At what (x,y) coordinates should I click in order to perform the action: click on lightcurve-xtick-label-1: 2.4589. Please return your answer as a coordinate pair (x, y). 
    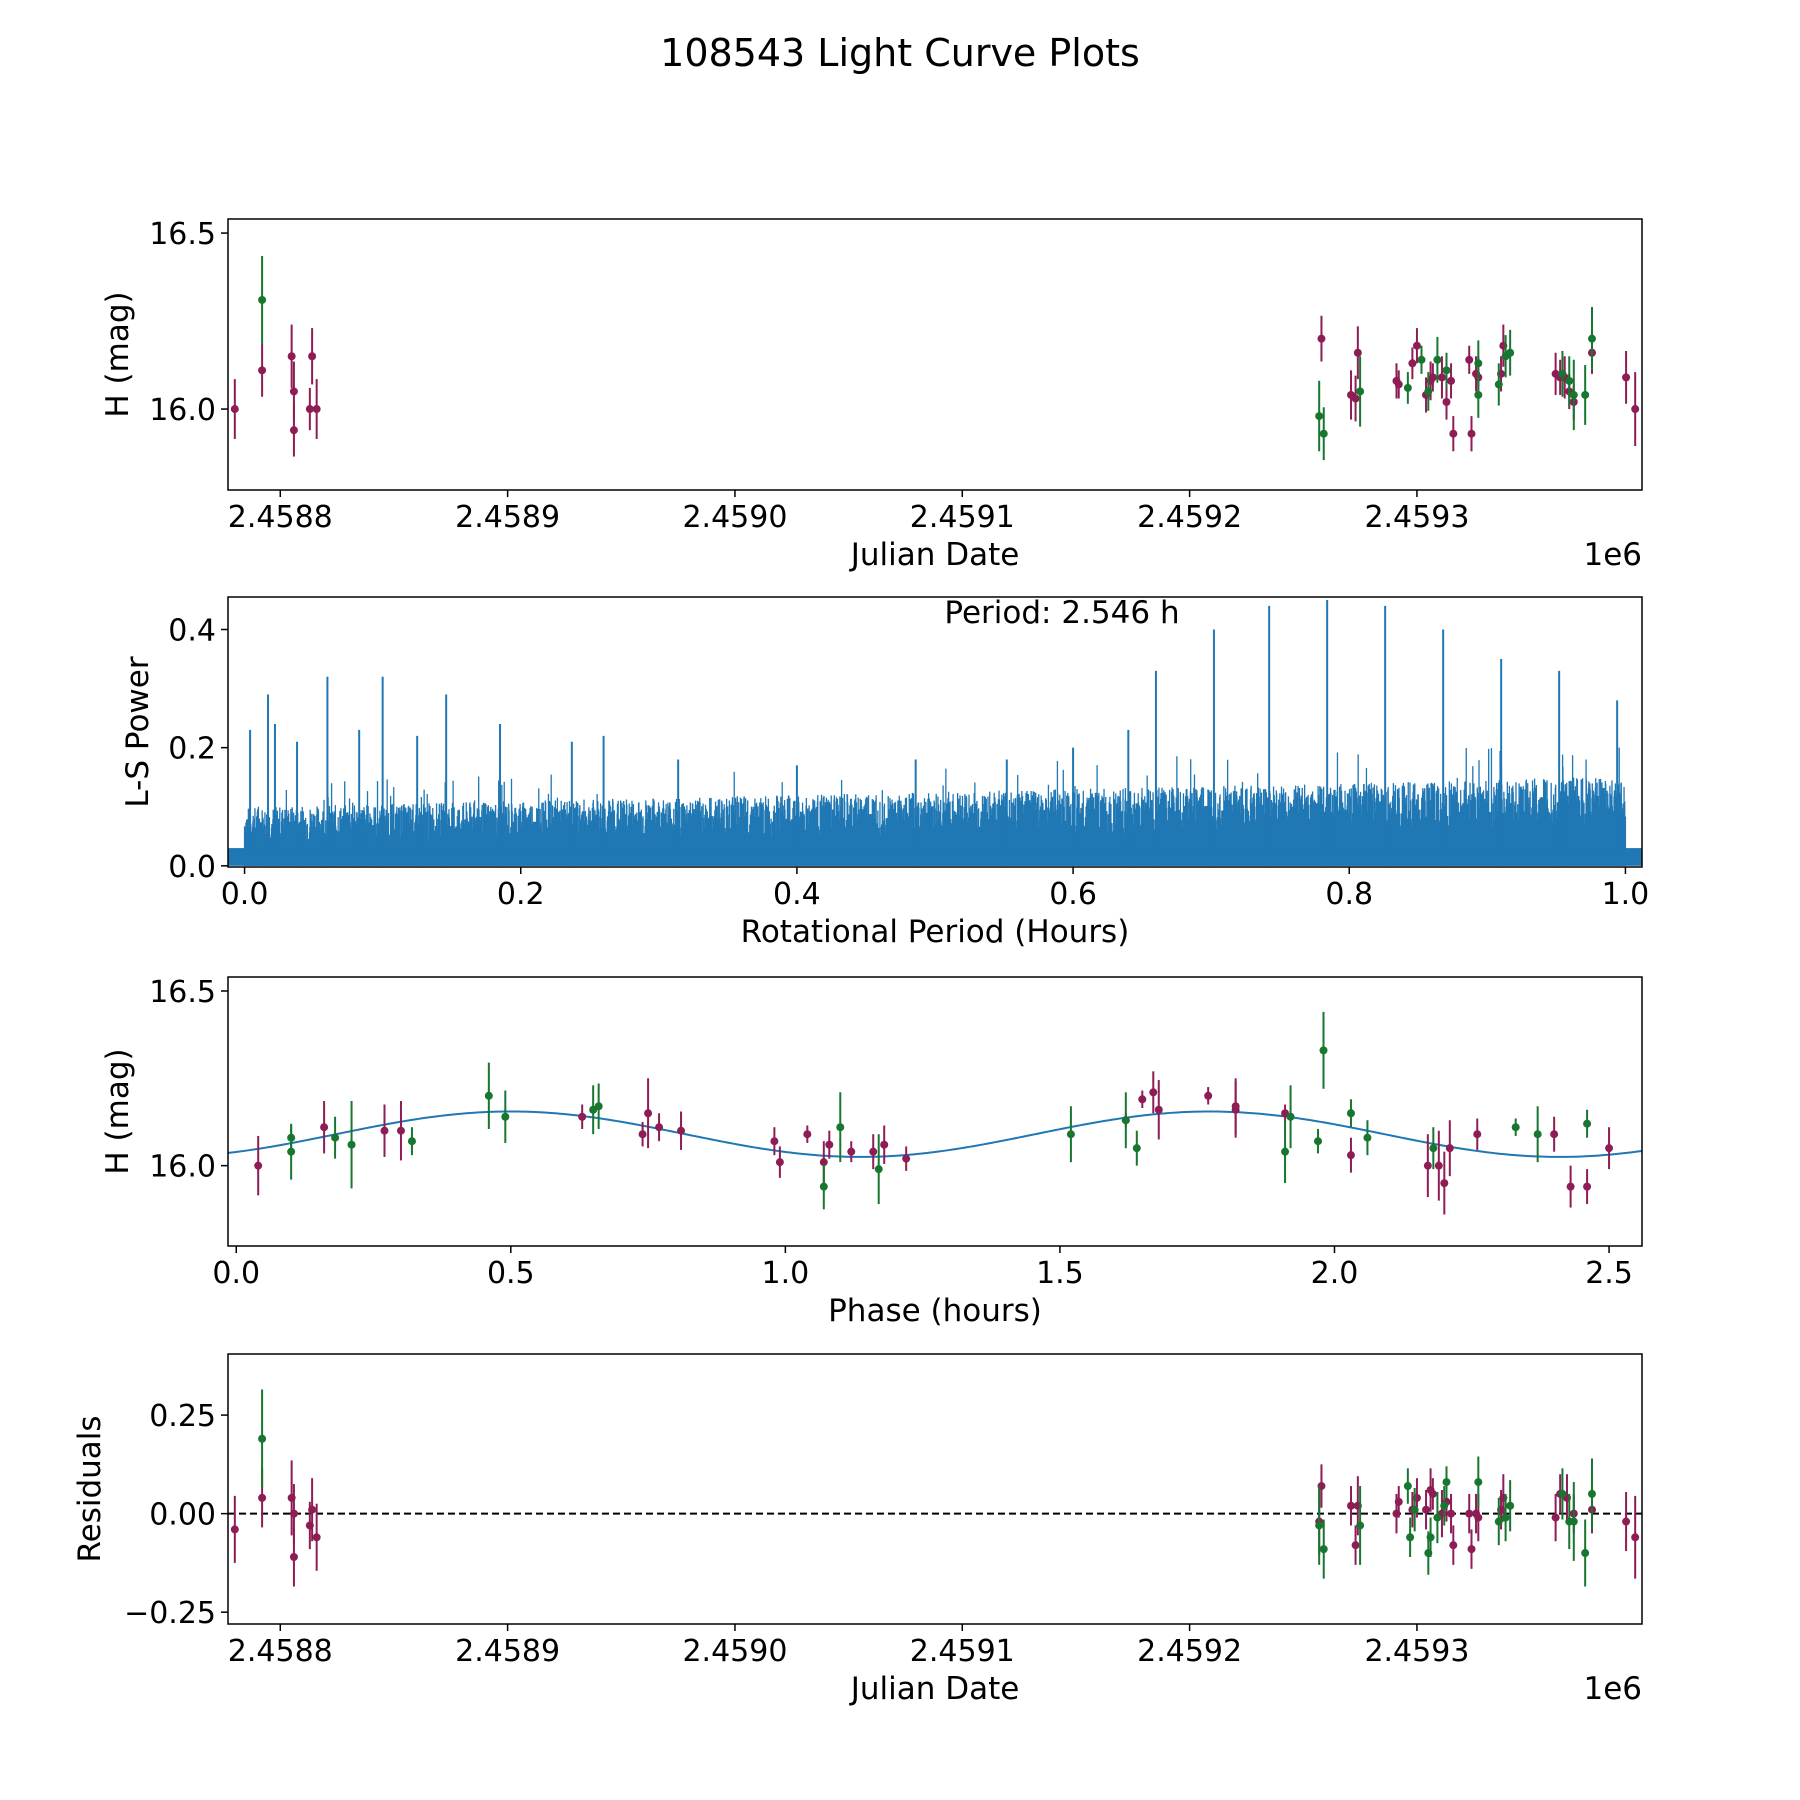
    Looking at the image, I should click on (507, 517).